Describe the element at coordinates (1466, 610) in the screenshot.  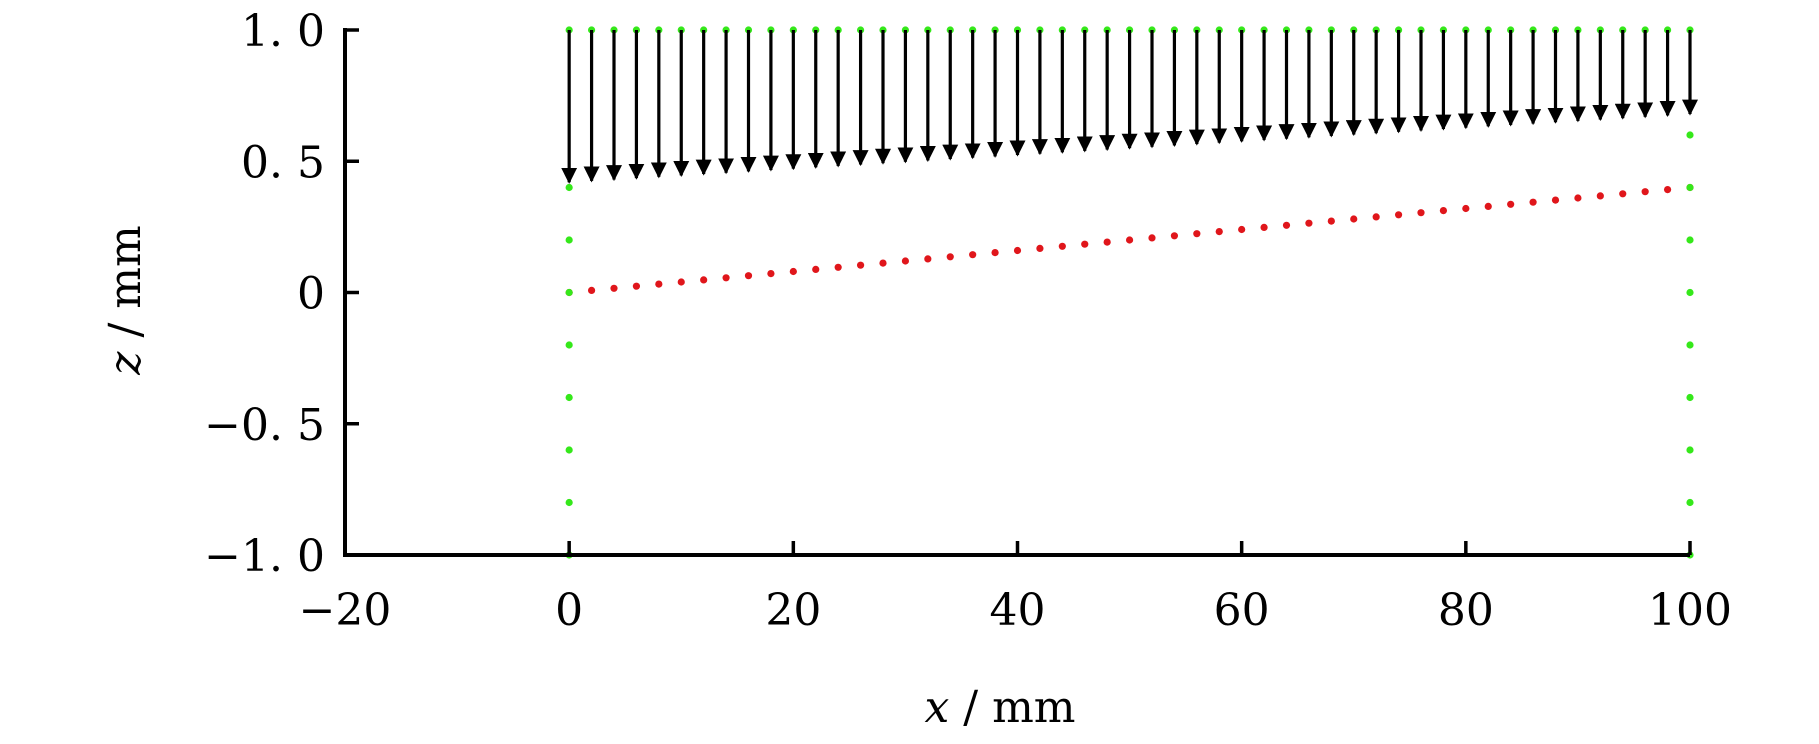
I see `x-tick-label: 80` at that location.